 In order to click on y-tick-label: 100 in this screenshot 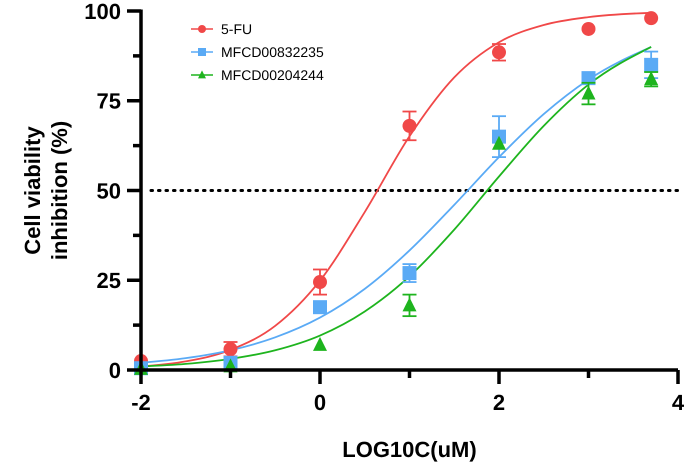, I will do `click(102, 12)`.